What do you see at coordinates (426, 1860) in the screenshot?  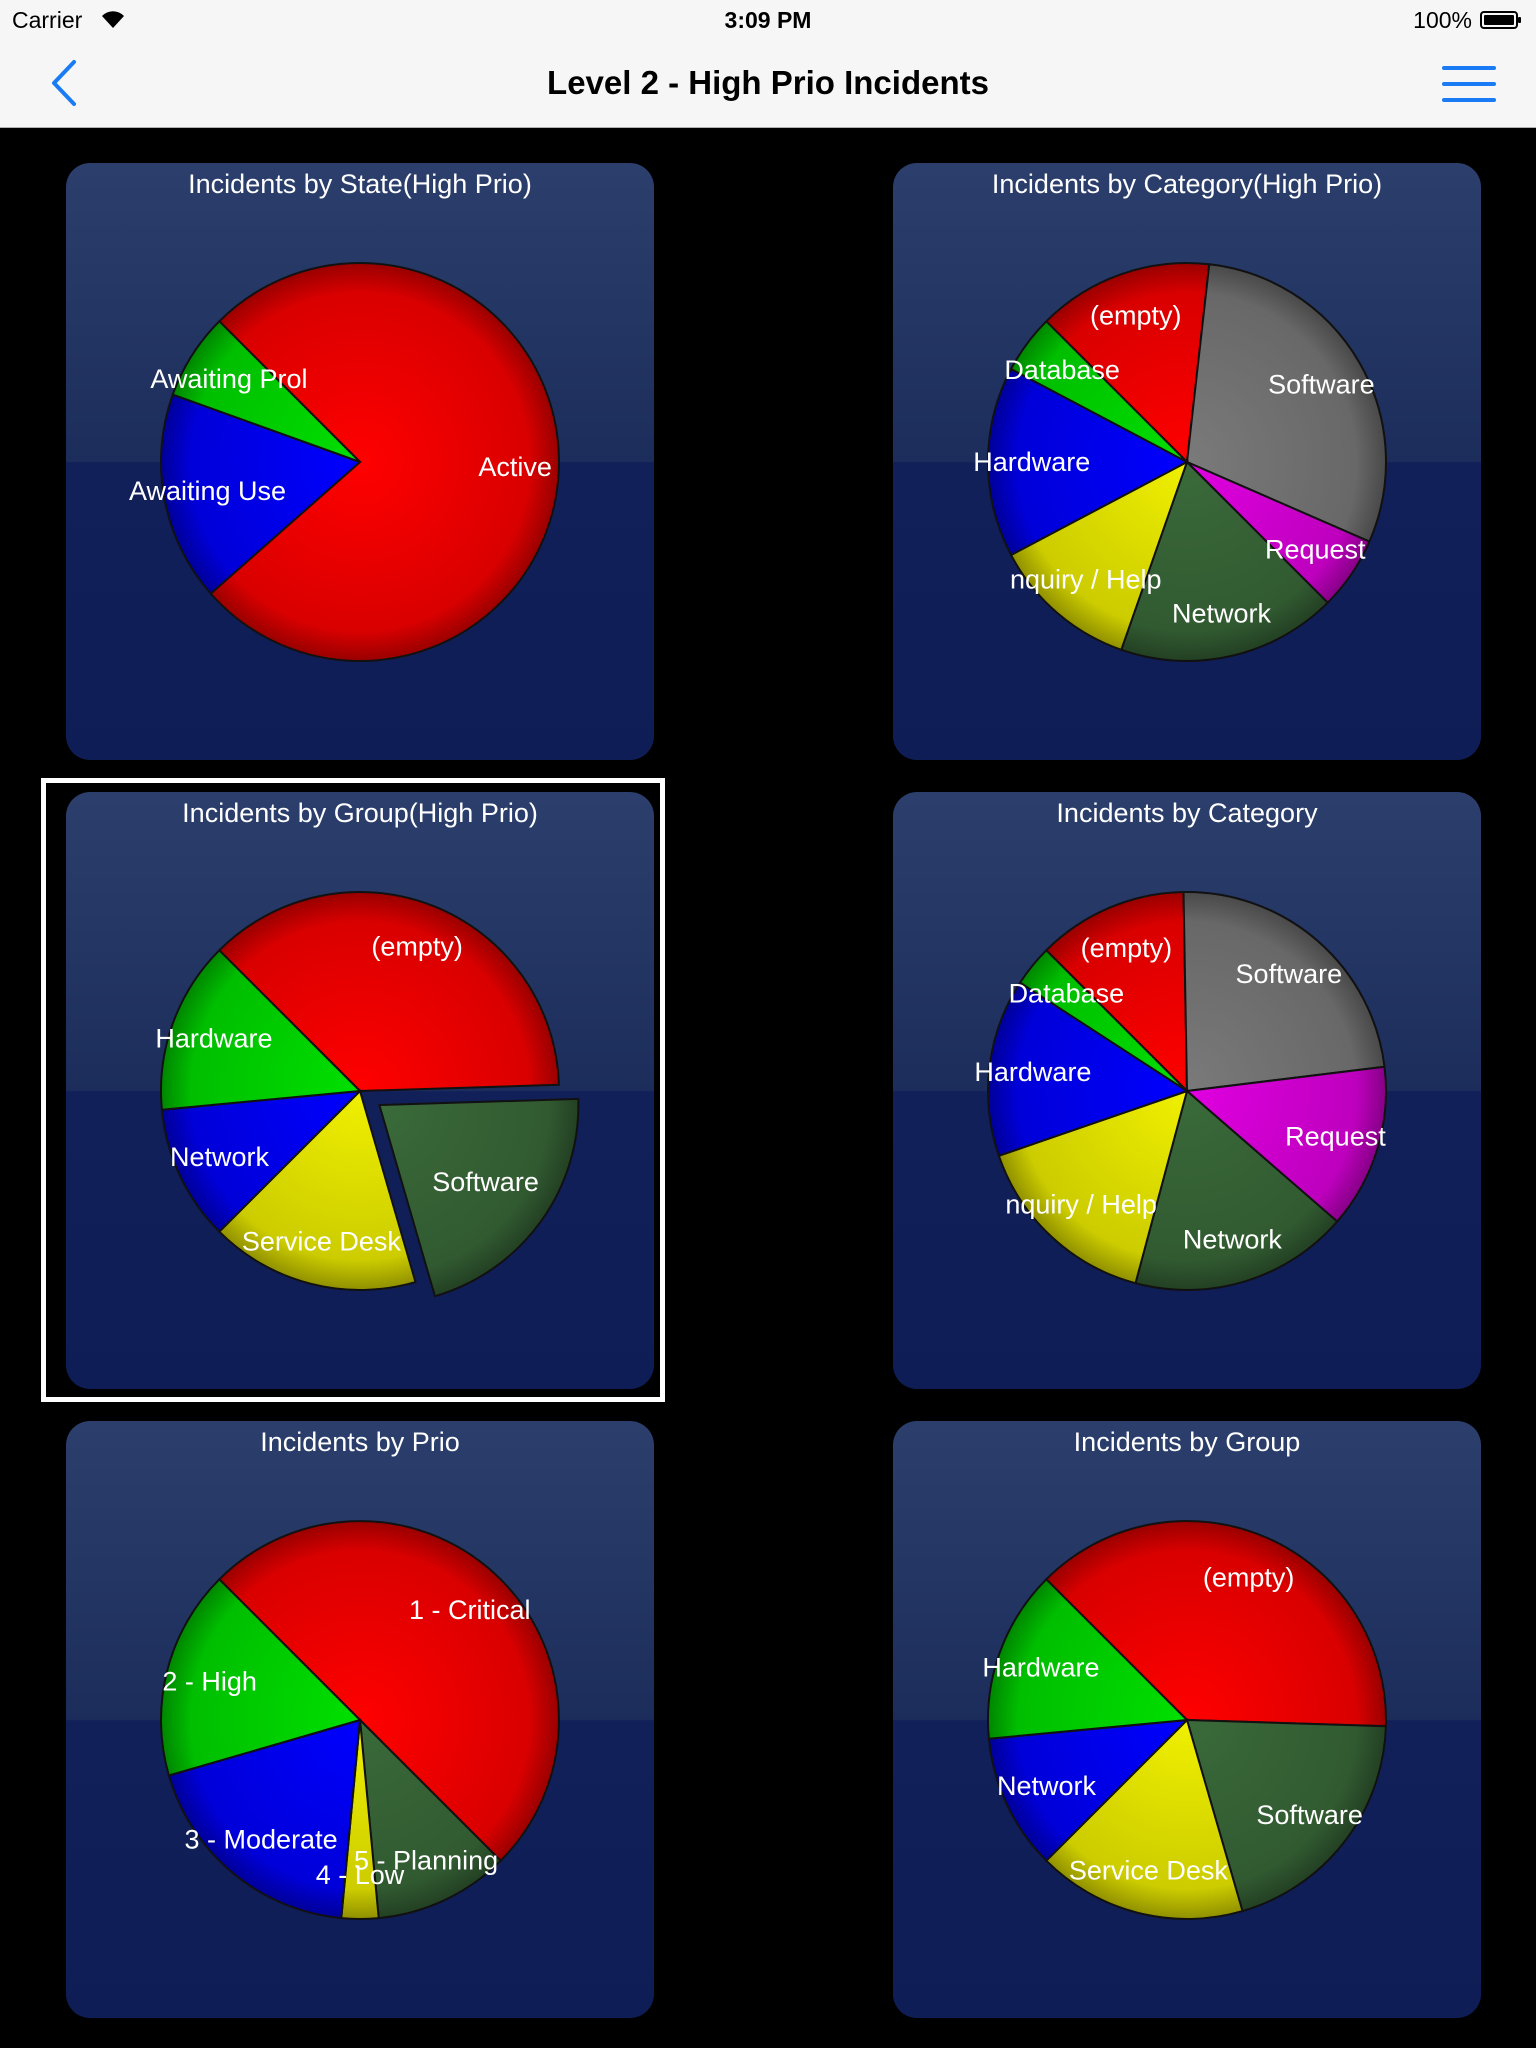 I see `slice-label-5-planning: 5 - Planning` at bounding box center [426, 1860].